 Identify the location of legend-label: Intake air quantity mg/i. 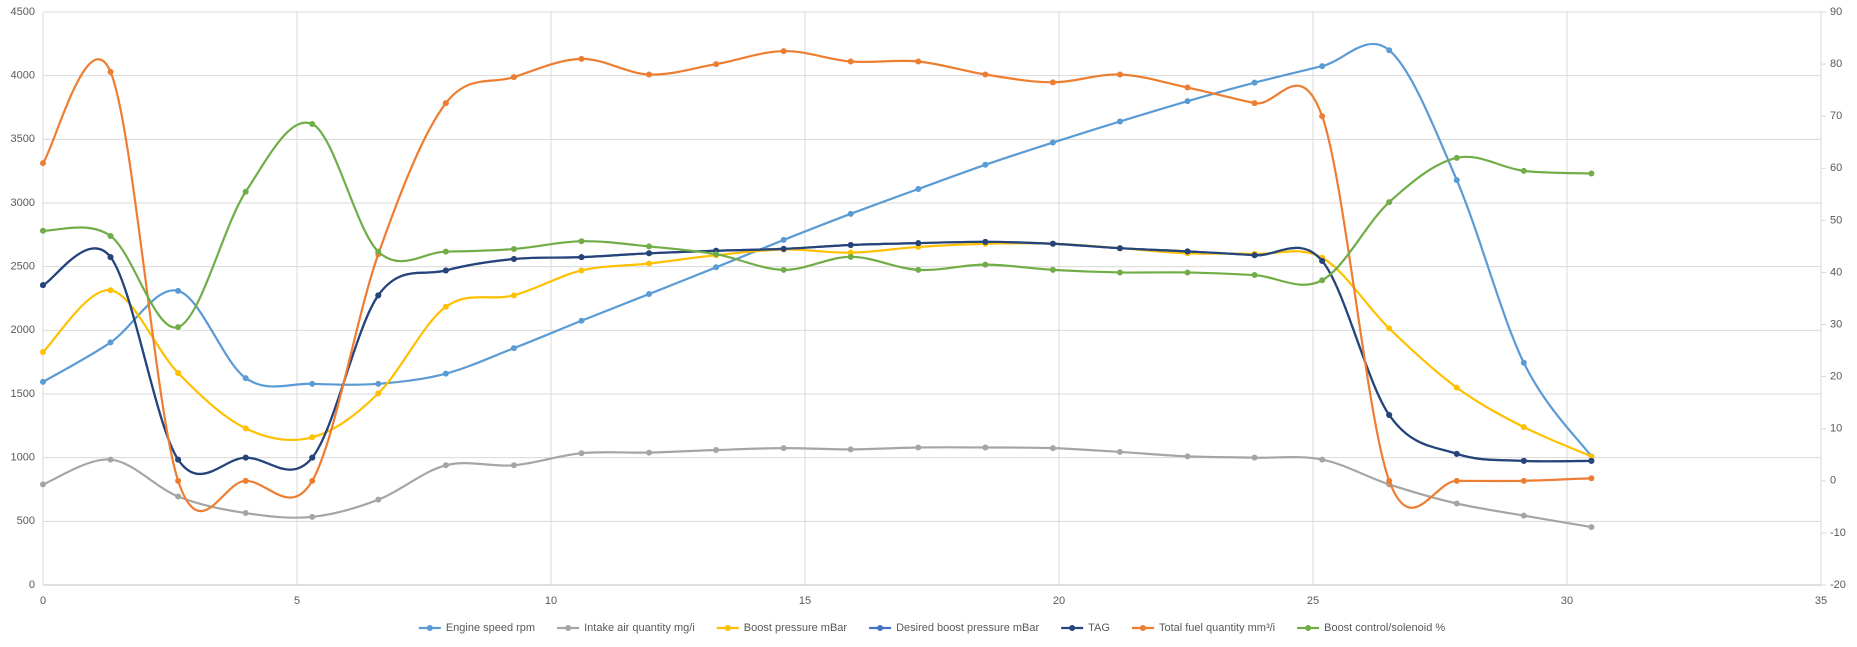
(639, 628).